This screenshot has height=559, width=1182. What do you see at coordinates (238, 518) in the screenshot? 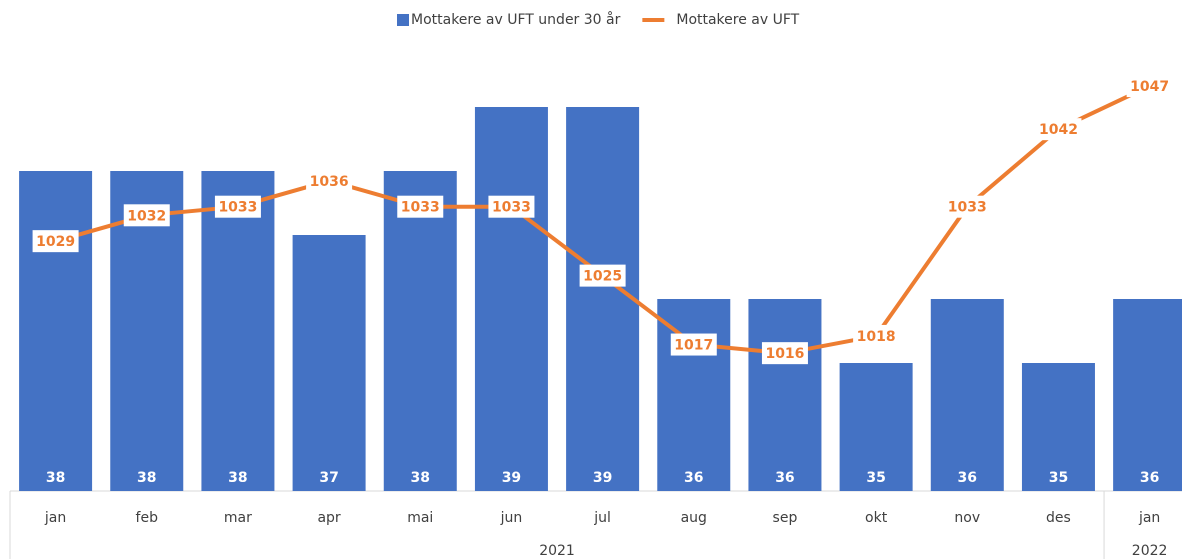
I see `x-tick-label: mar` at bounding box center [238, 518].